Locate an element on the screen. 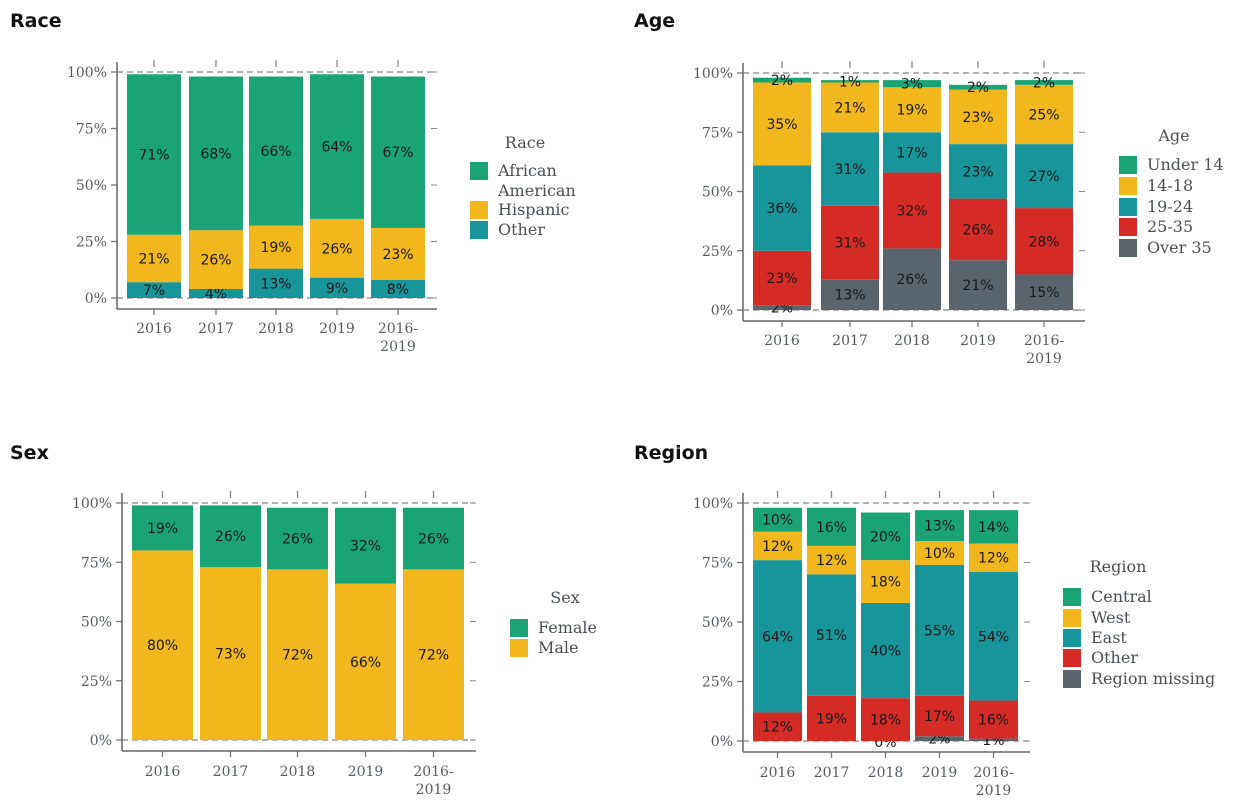 The height and width of the screenshot is (801, 1236). data-label: 15% is located at coordinates (1043, 293).